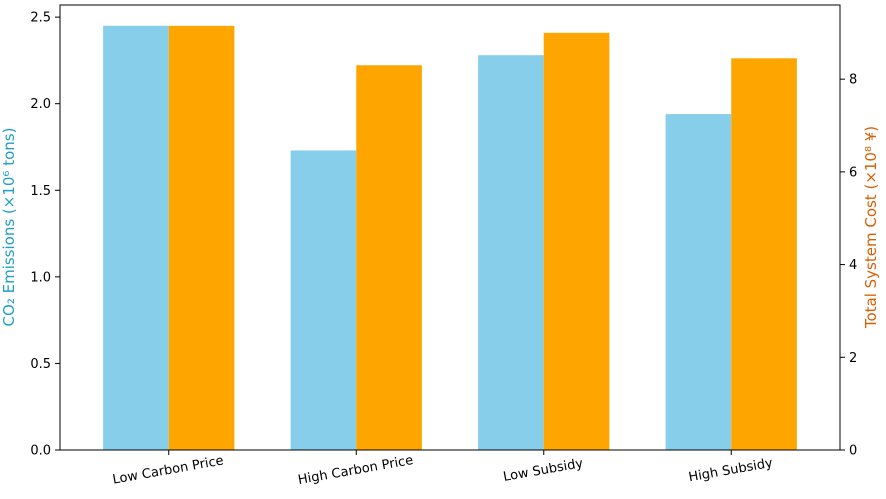  I want to click on left-tick-label-1: 0.5, so click(40, 364).